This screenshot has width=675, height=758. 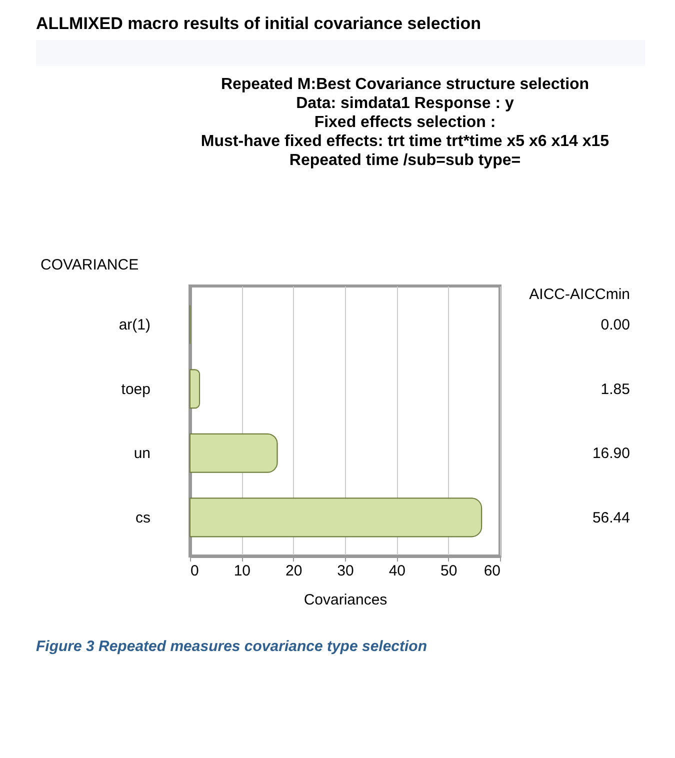 I want to click on data-label: 56.44, so click(x=611, y=517).